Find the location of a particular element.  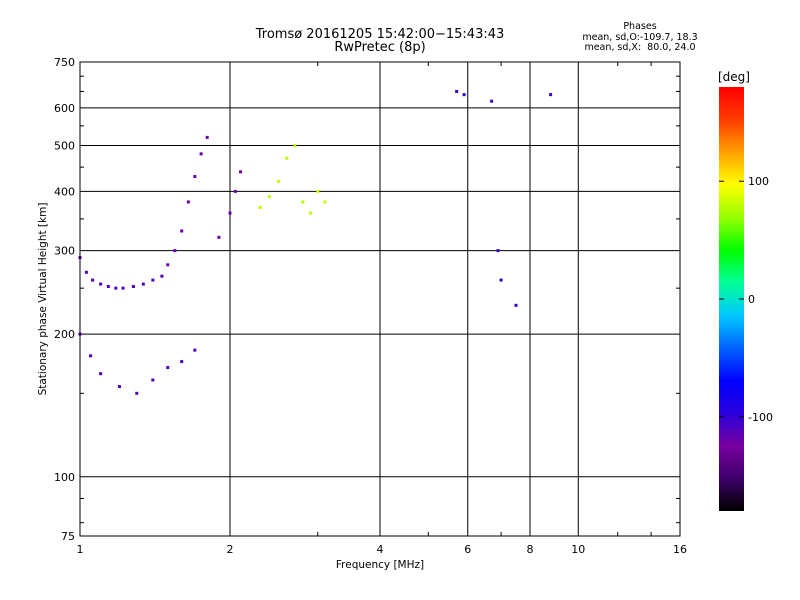

y-tick-label: 500 is located at coordinates (64, 145).